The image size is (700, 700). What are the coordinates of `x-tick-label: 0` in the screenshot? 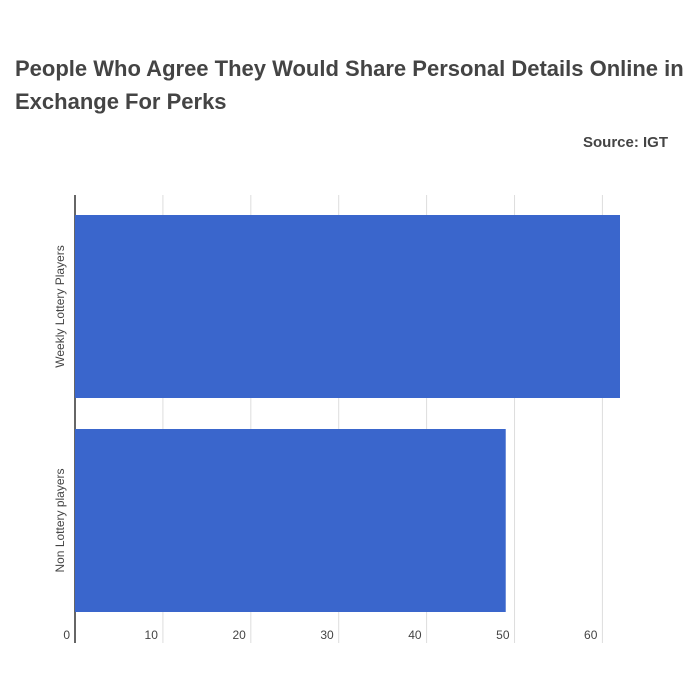 It's located at (66, 635).